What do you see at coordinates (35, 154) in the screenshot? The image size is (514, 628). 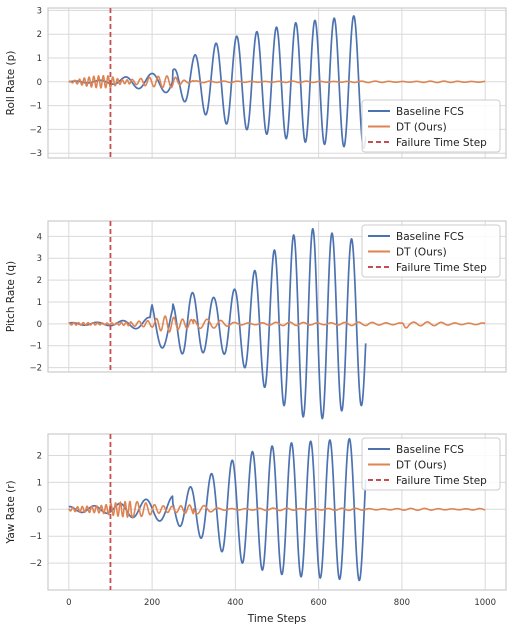 I see `y-tick-label: −3` at bounding box center [35, 154].